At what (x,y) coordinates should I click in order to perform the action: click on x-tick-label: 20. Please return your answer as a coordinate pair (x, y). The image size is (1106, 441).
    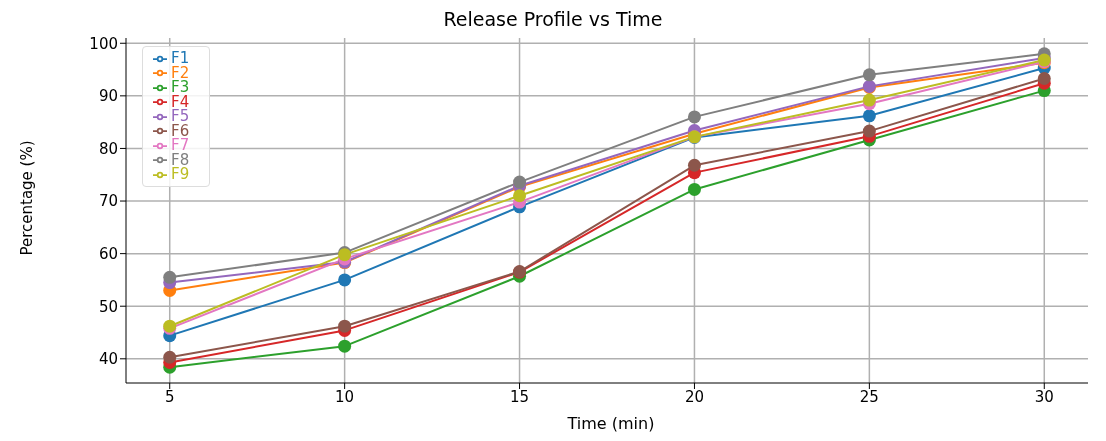
    Looking at the image, I should click on (694, 396).